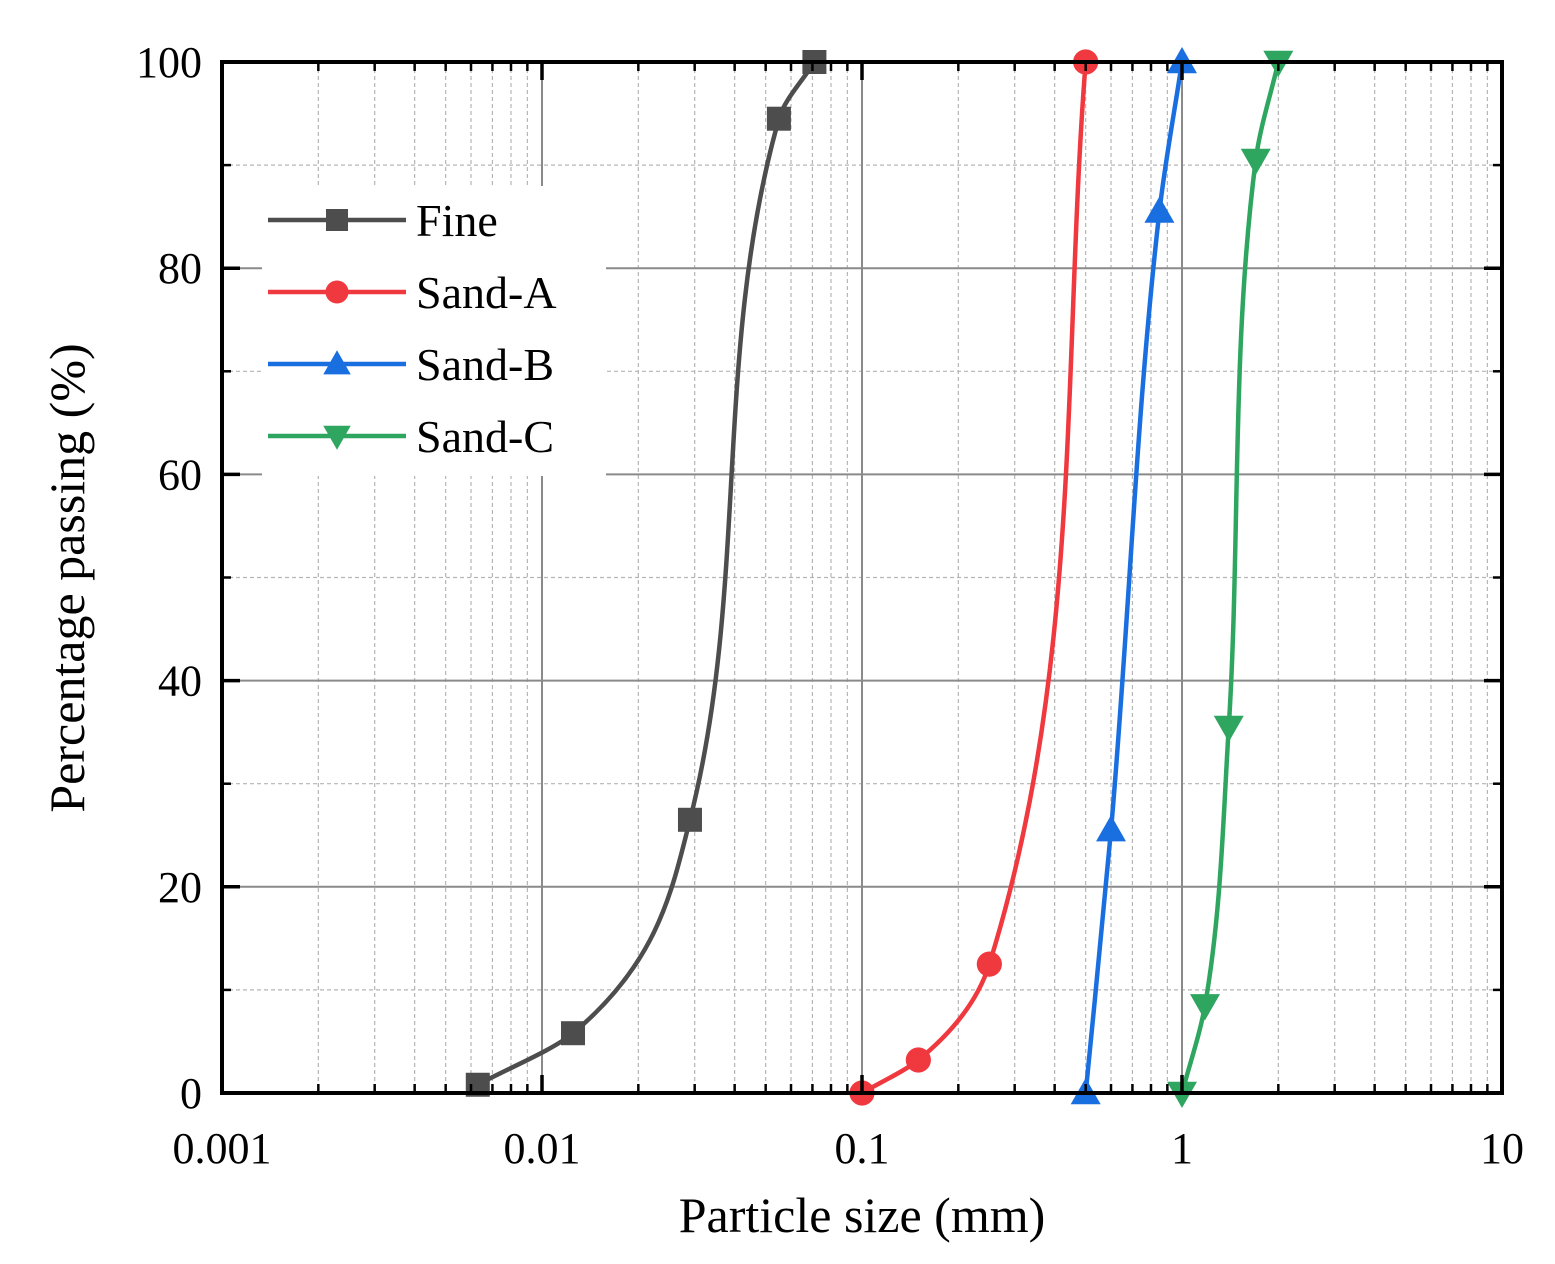 The height and width of the screenshot is (1264, 1555). What do you see at coordinates (337, 220) in the screenshot?
I see `legend-marker-fine` at bounding box center [337, 220].